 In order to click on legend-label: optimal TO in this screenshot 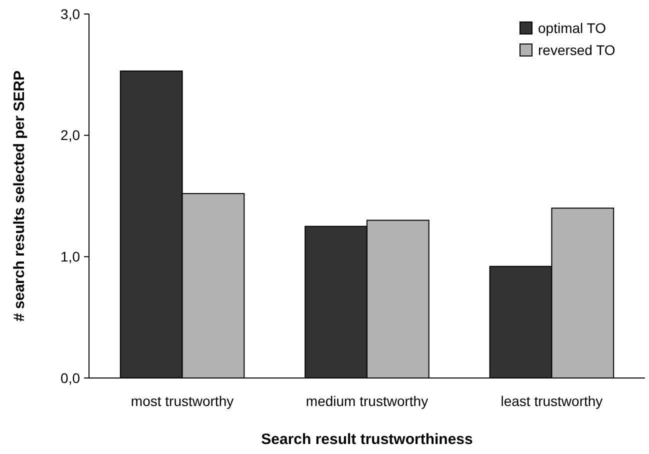, I will do `click(572, 28)`.